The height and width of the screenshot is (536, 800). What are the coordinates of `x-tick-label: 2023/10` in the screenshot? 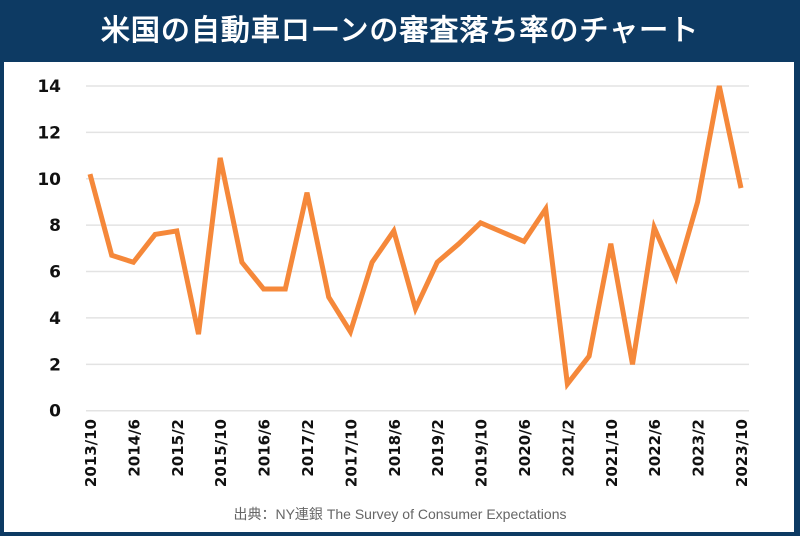 It's located at (742, 453).